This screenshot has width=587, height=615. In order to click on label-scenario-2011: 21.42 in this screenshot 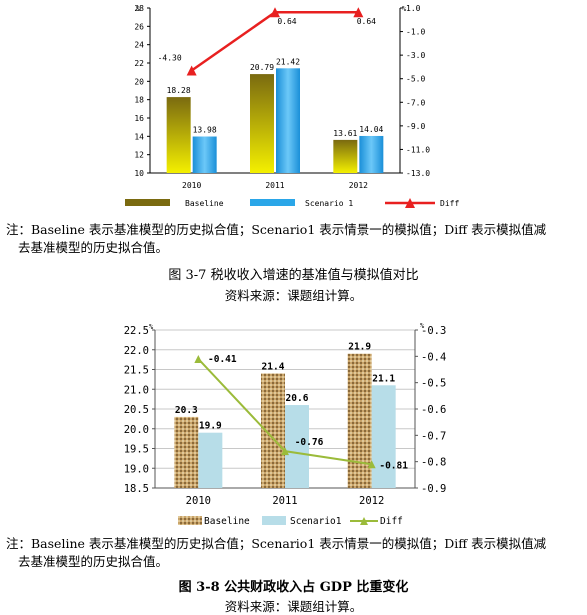, I will do `click(288, 61)`.